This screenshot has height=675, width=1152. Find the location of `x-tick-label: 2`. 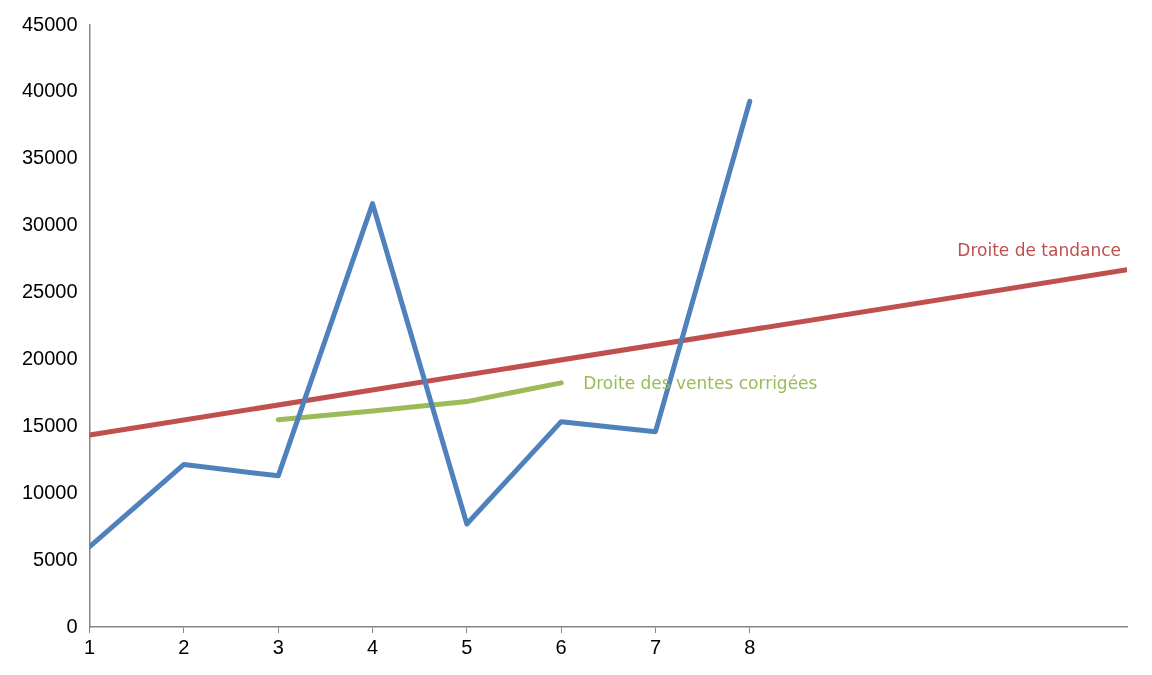

x-tick-label: 2 is located at coordinates (184, 646).